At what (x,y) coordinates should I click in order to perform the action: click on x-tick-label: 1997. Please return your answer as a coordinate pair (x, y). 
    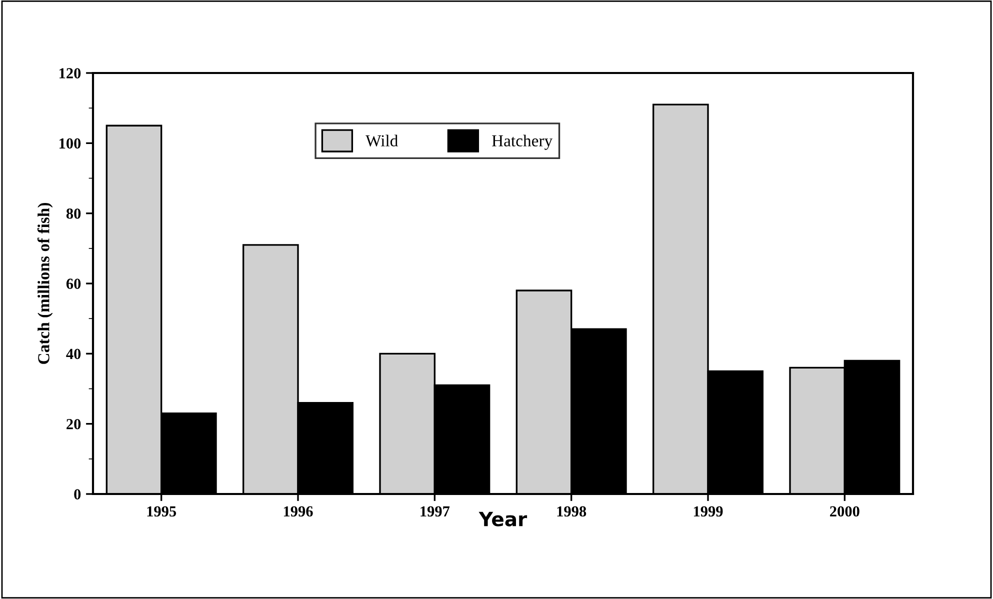
    Looking at the image, I should click on (435, 511).